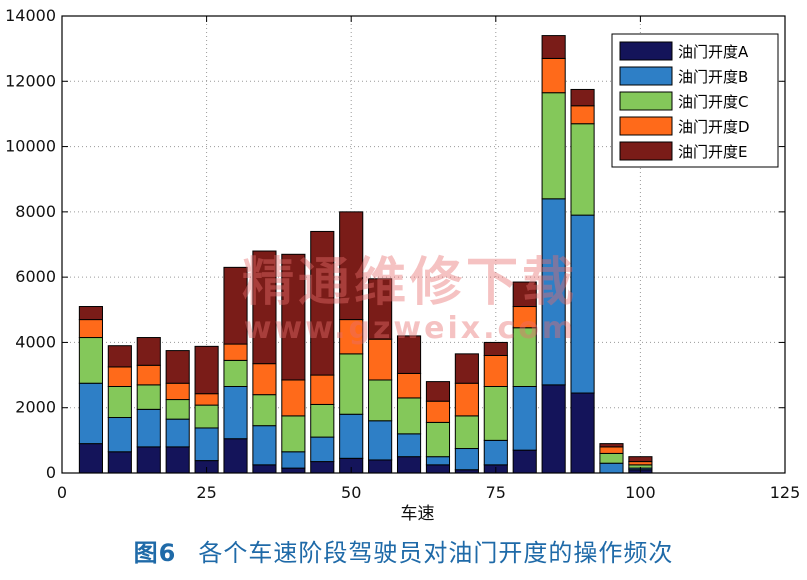  I want to click on x-tick-label: 125, so click(785, 492).